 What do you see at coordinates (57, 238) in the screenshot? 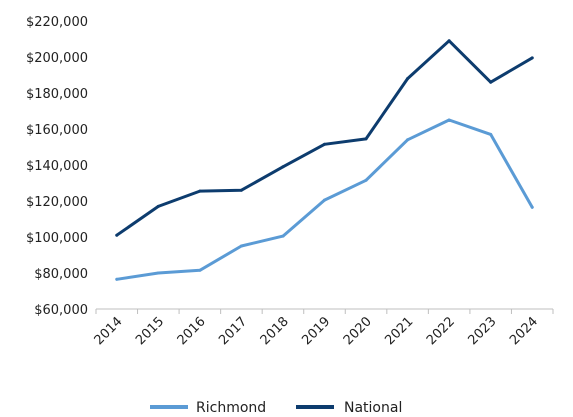
I see `y-tick-label: $100,000` at bounding box center [57, 238].